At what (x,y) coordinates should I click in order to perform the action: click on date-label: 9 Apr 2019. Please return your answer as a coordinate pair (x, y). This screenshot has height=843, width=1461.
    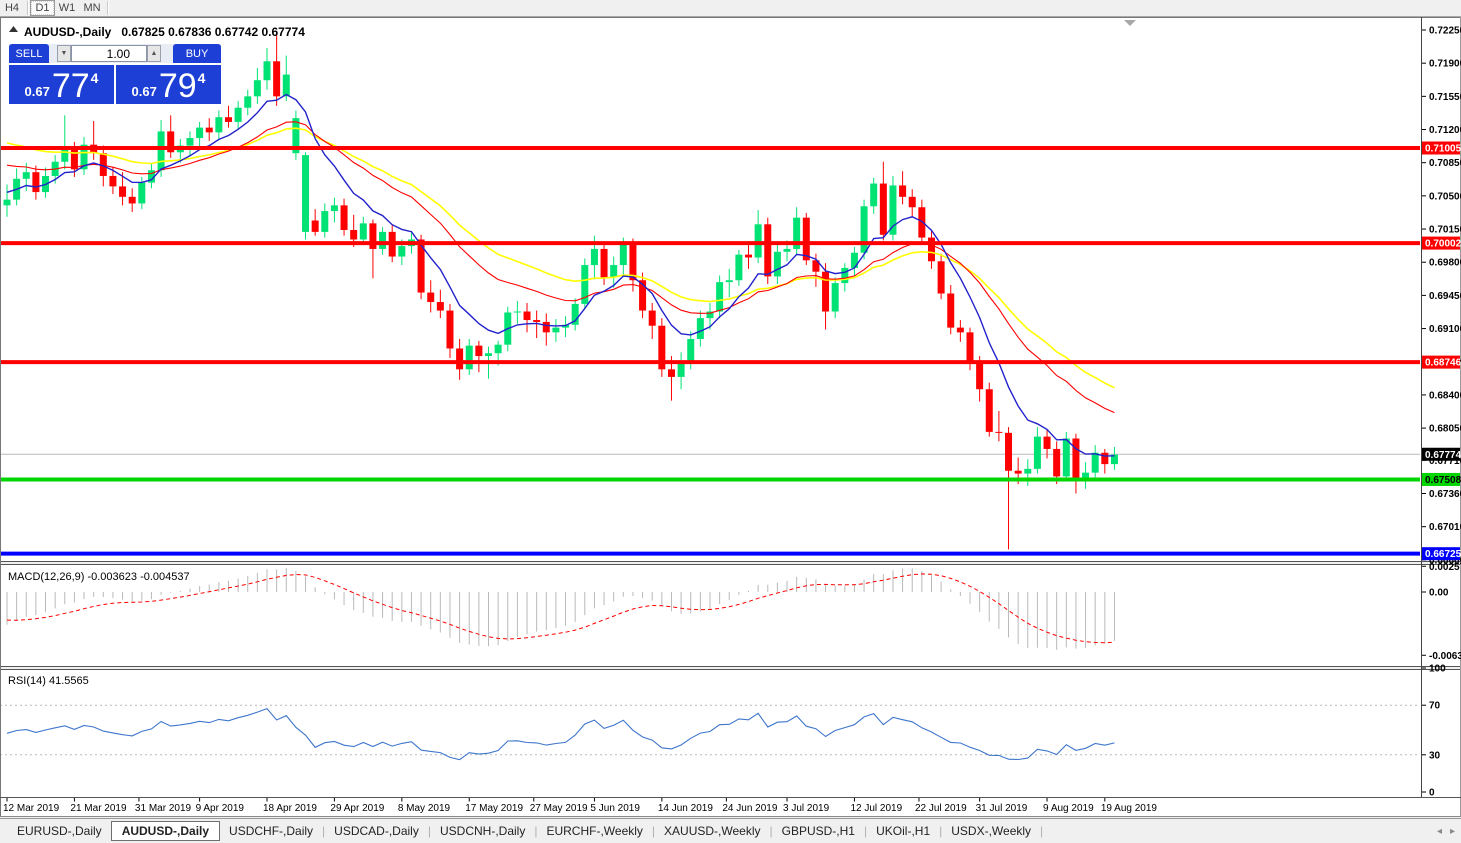
    Looking at the image, I should click on (220, 808).